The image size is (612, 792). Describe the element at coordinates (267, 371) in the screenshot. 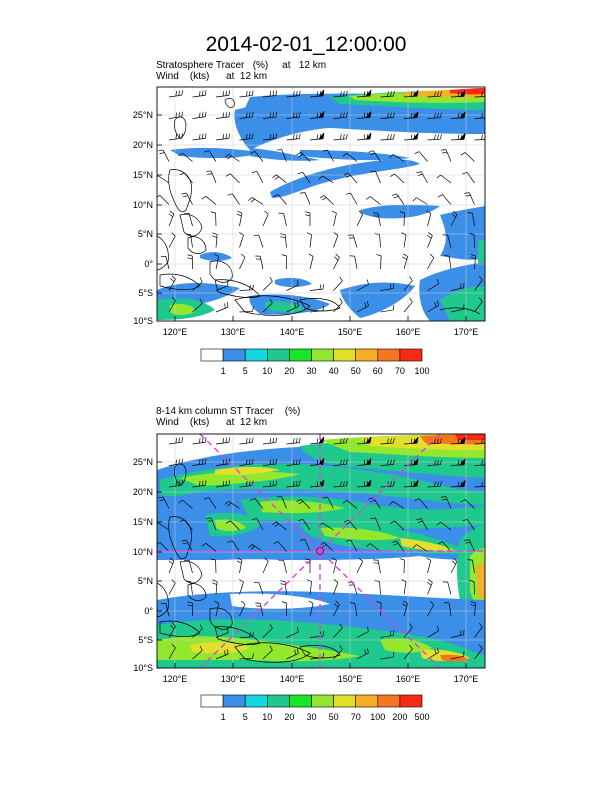

I see `colorbar-label: 10` at that location.